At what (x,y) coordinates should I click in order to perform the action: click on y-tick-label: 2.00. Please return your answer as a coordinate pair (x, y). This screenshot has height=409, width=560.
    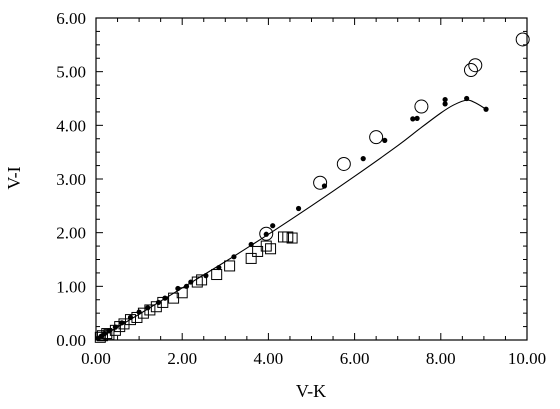
    Looking at the image, I should click on (71, 233).